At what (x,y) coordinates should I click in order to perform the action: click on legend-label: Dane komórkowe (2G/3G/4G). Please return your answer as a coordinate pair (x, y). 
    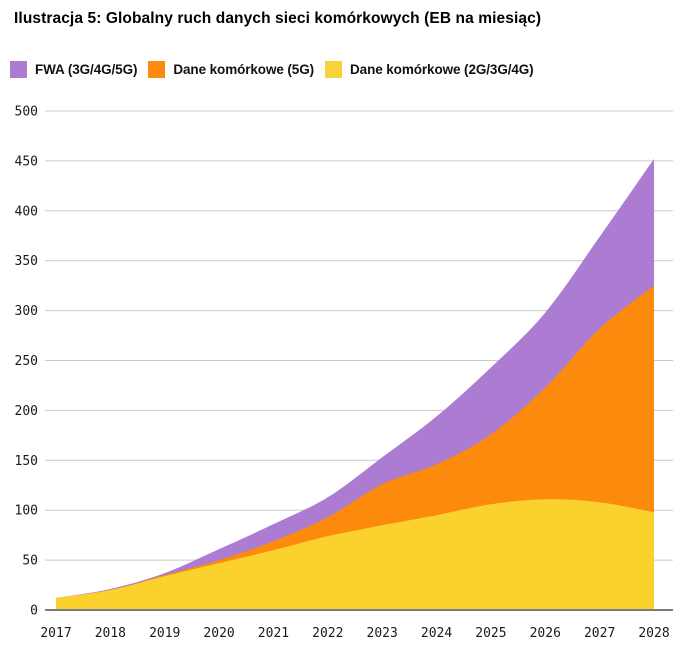
    Looking at the image, I should click on (442, 69).